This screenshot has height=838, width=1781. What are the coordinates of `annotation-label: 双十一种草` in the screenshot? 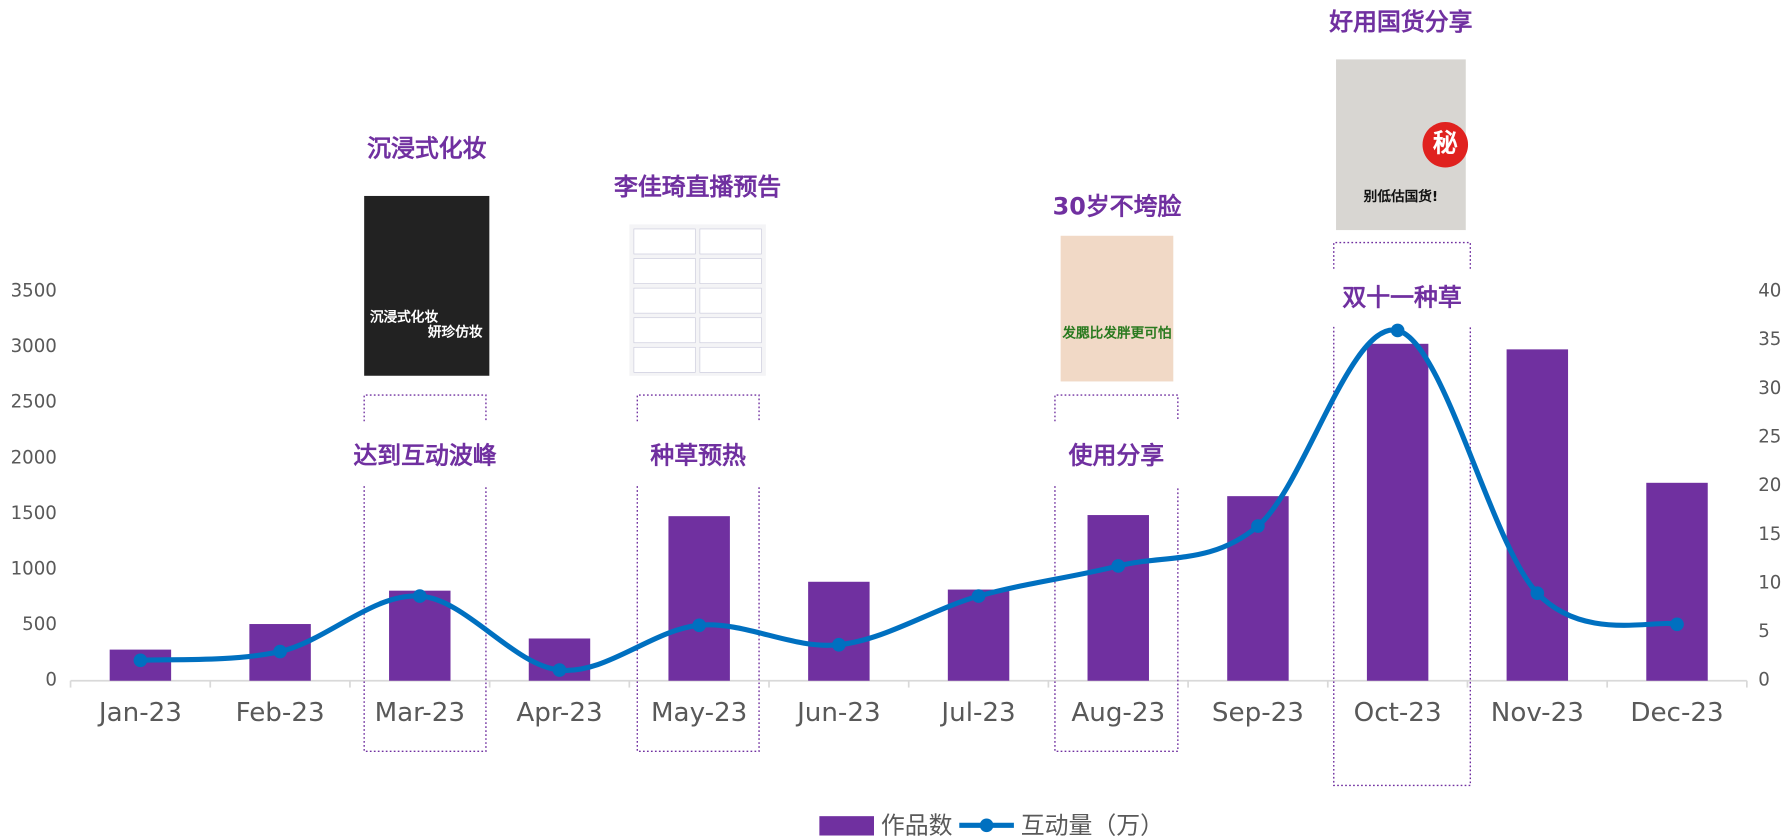 It's located at (1402, 297).